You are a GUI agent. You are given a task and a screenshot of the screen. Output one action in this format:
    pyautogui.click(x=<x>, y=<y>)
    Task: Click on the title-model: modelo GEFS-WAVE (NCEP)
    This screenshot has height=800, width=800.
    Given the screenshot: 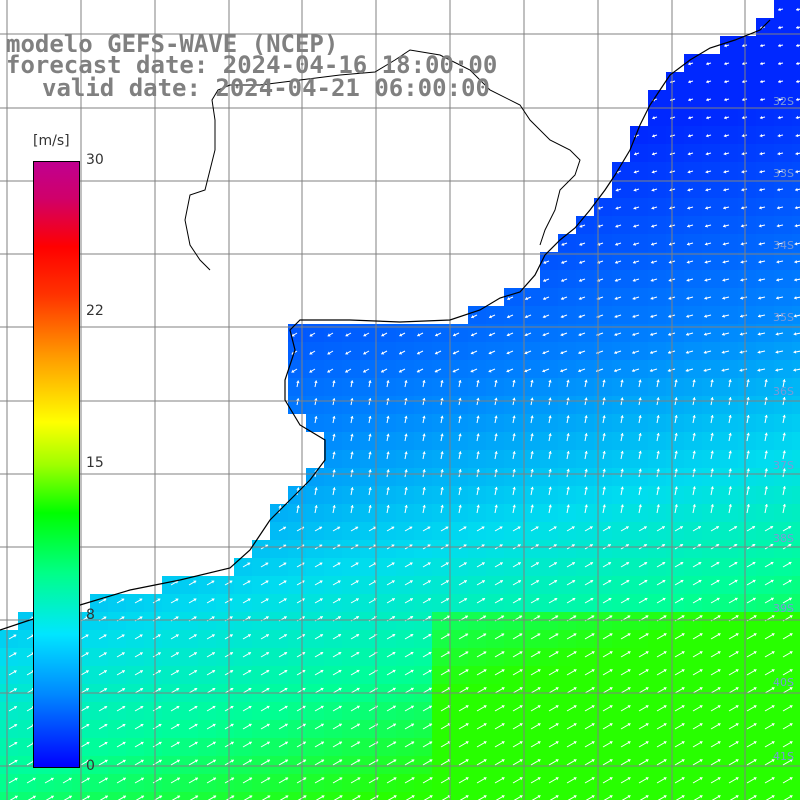 What is the action you would take?
    pyautogui.click(x=172, y=44)
    